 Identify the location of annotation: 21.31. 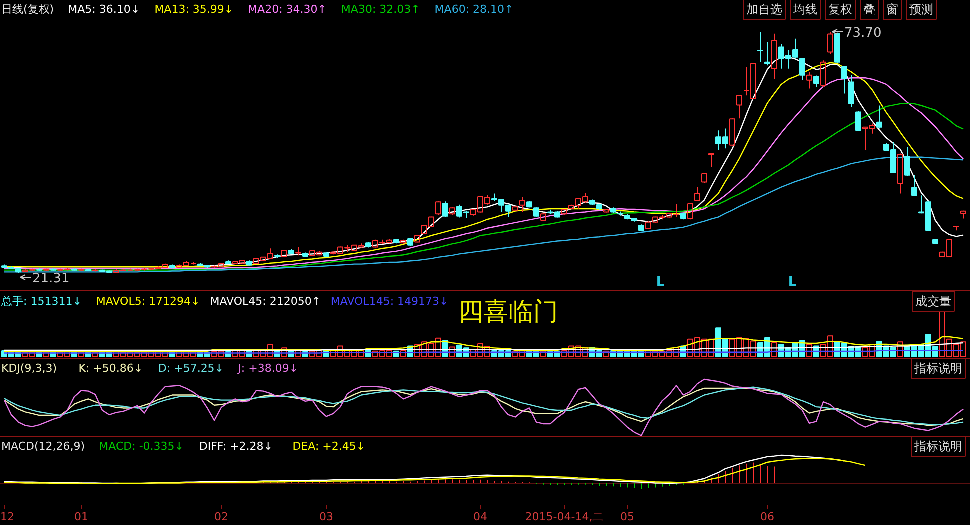
(51, 279).